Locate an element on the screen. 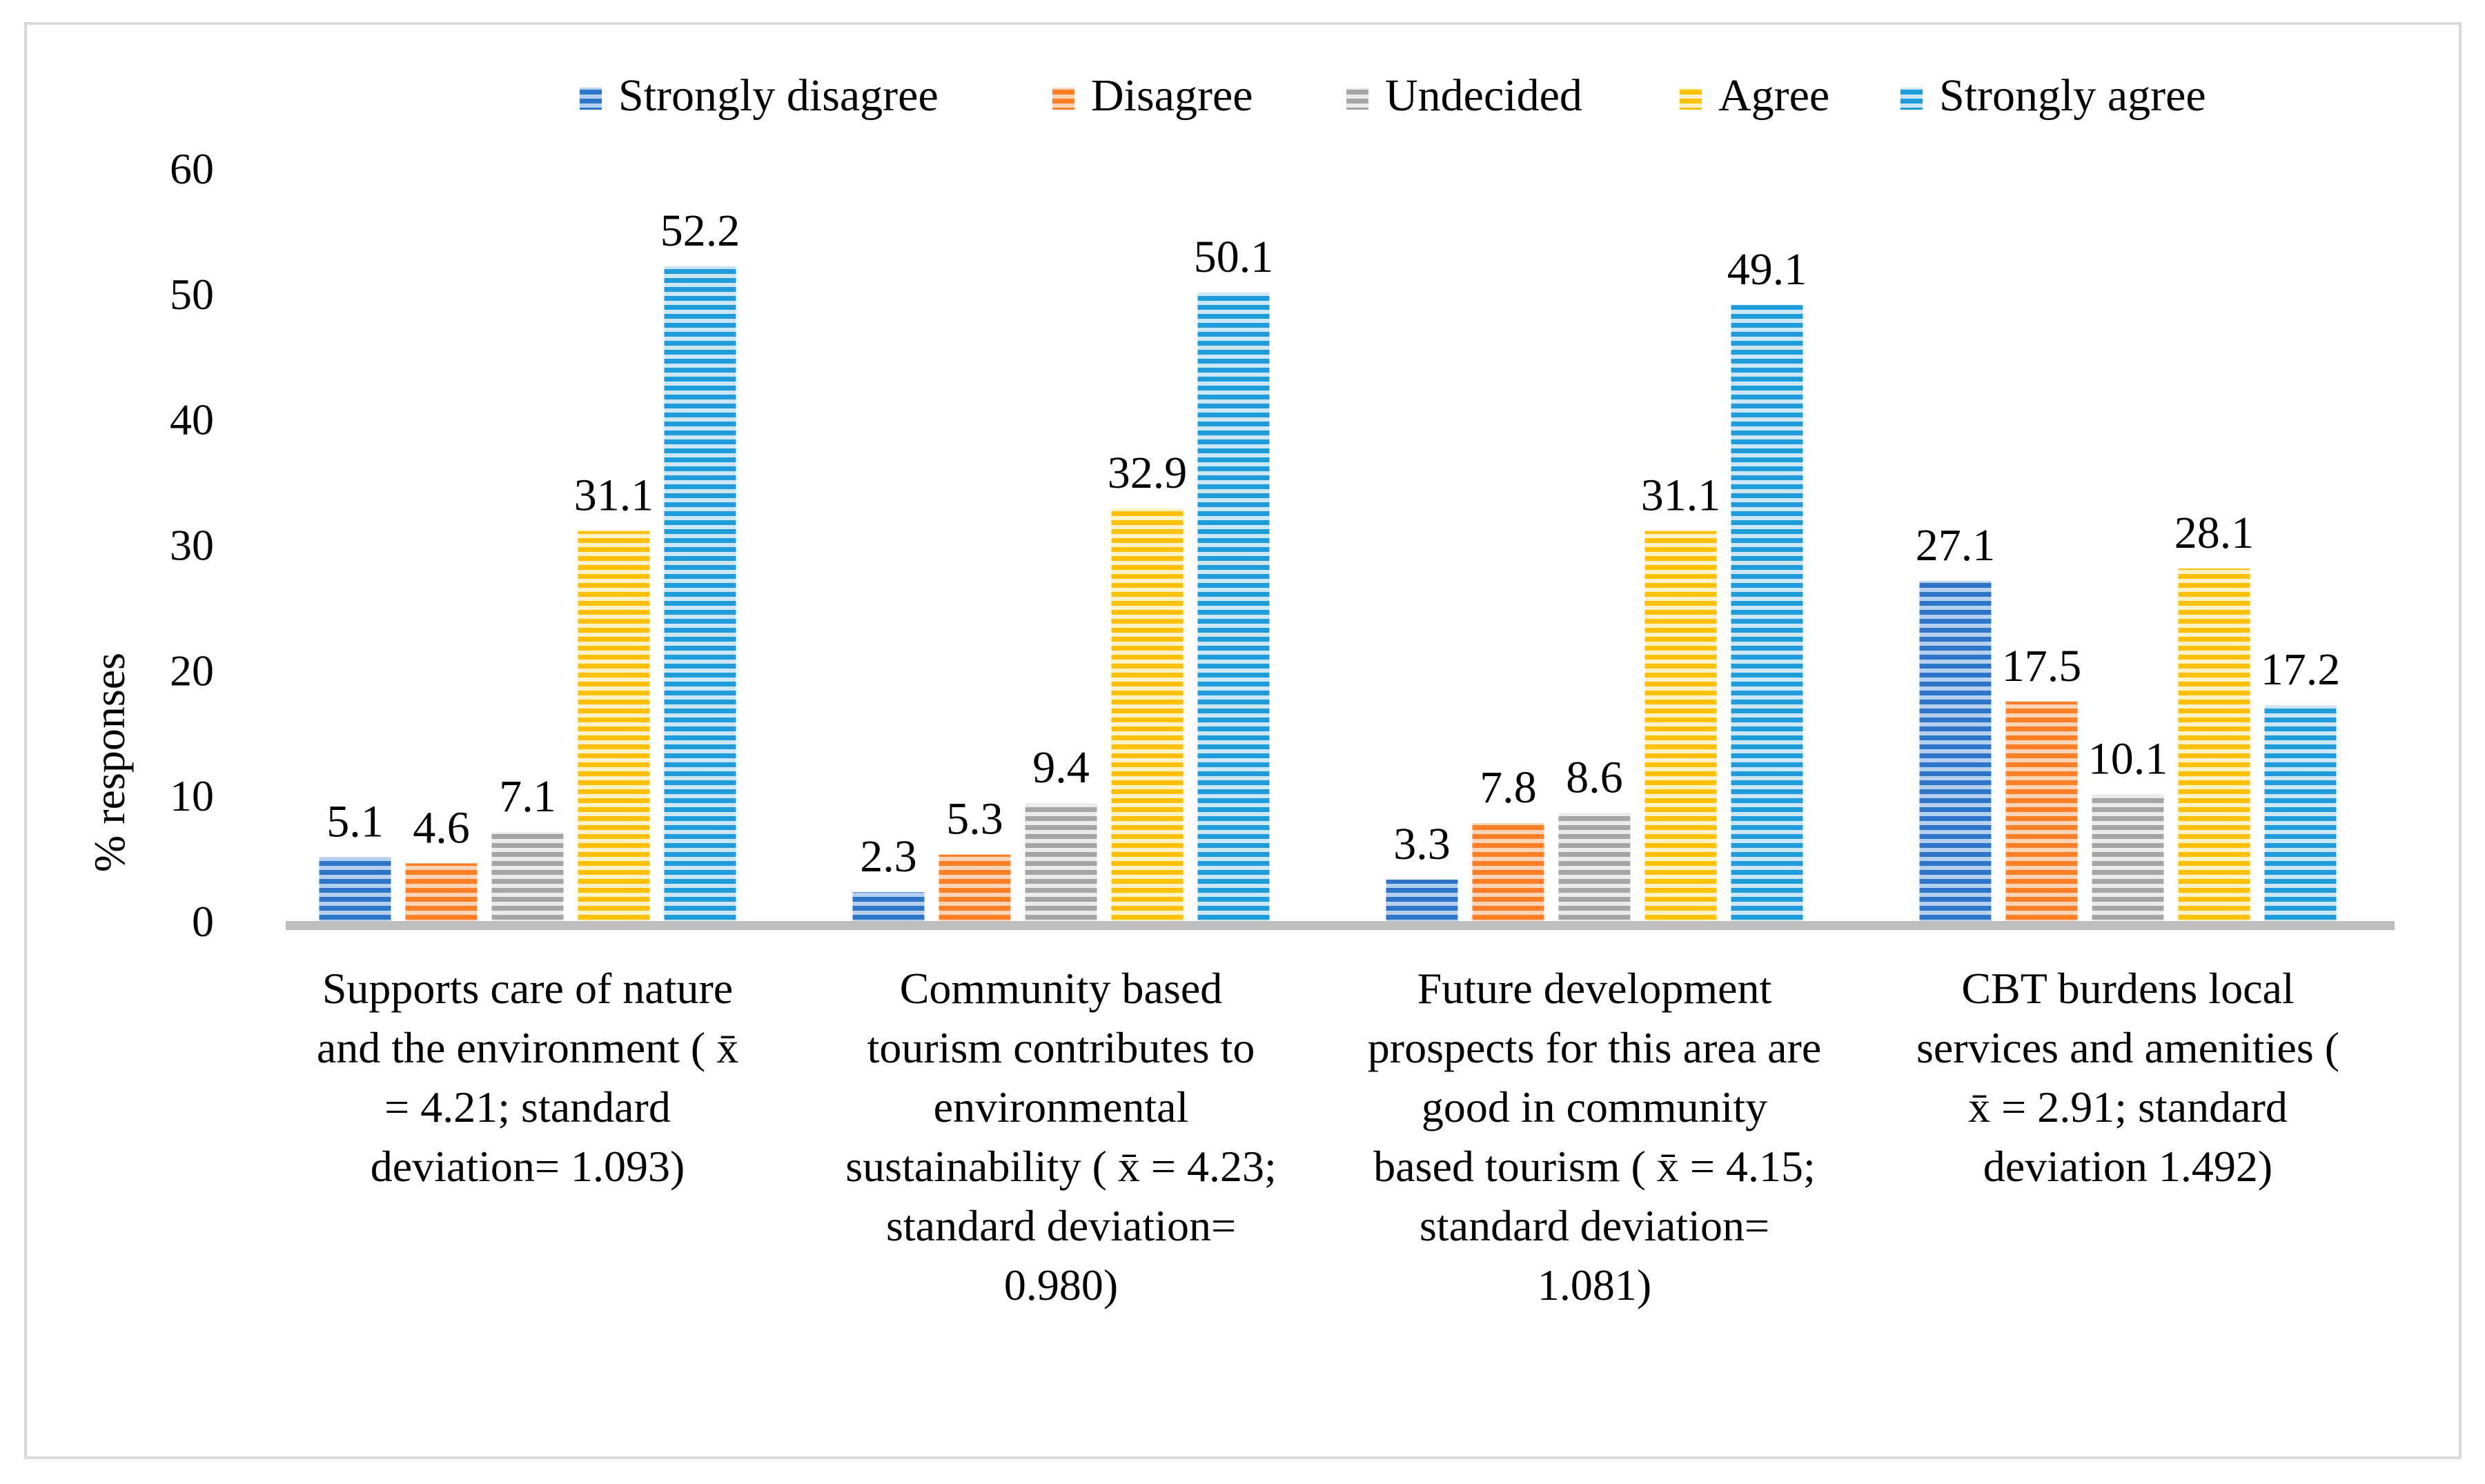  data-label: 5.3 is located at coordinates (974, 819).